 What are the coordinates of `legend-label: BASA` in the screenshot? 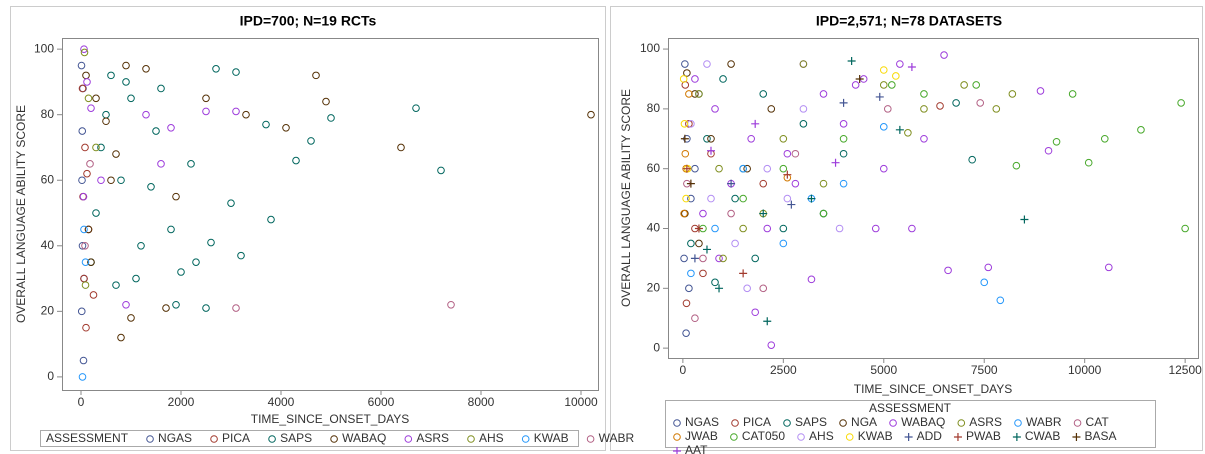 It's located at (1100, 436).